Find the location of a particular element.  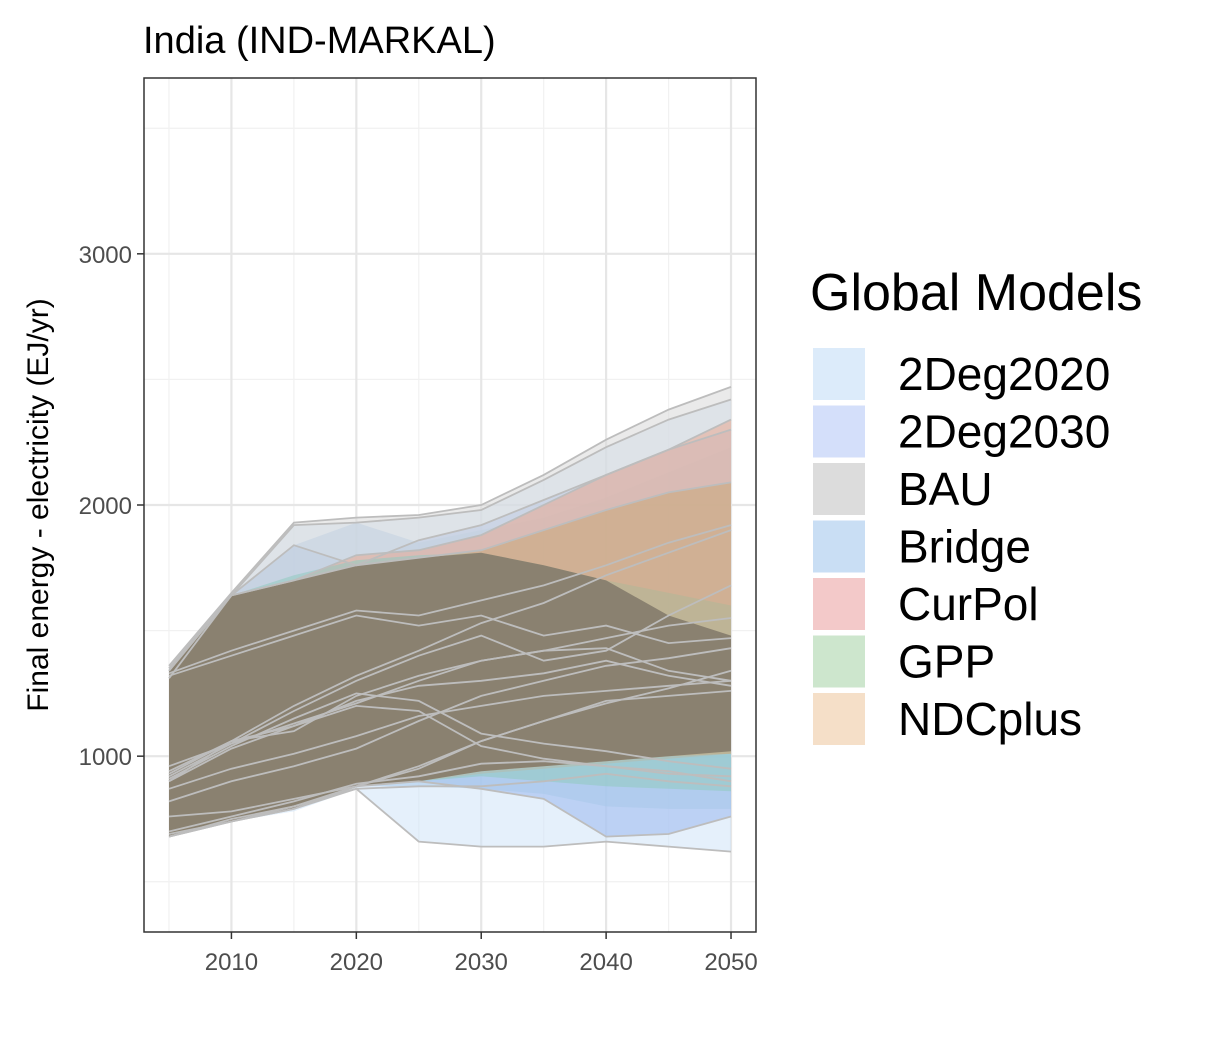

legend-key-2deg2020 is located at coordinates (839, 374).